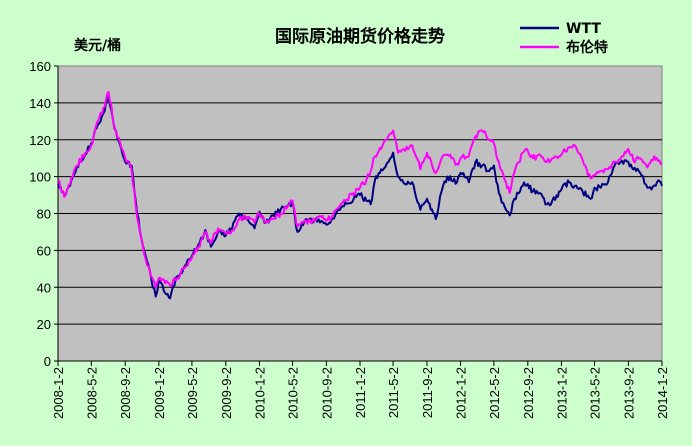 The width and height of the screenshot is (692, 446). I want to click on chart-title: 国际原油期货价格走势, so click(360, 36).